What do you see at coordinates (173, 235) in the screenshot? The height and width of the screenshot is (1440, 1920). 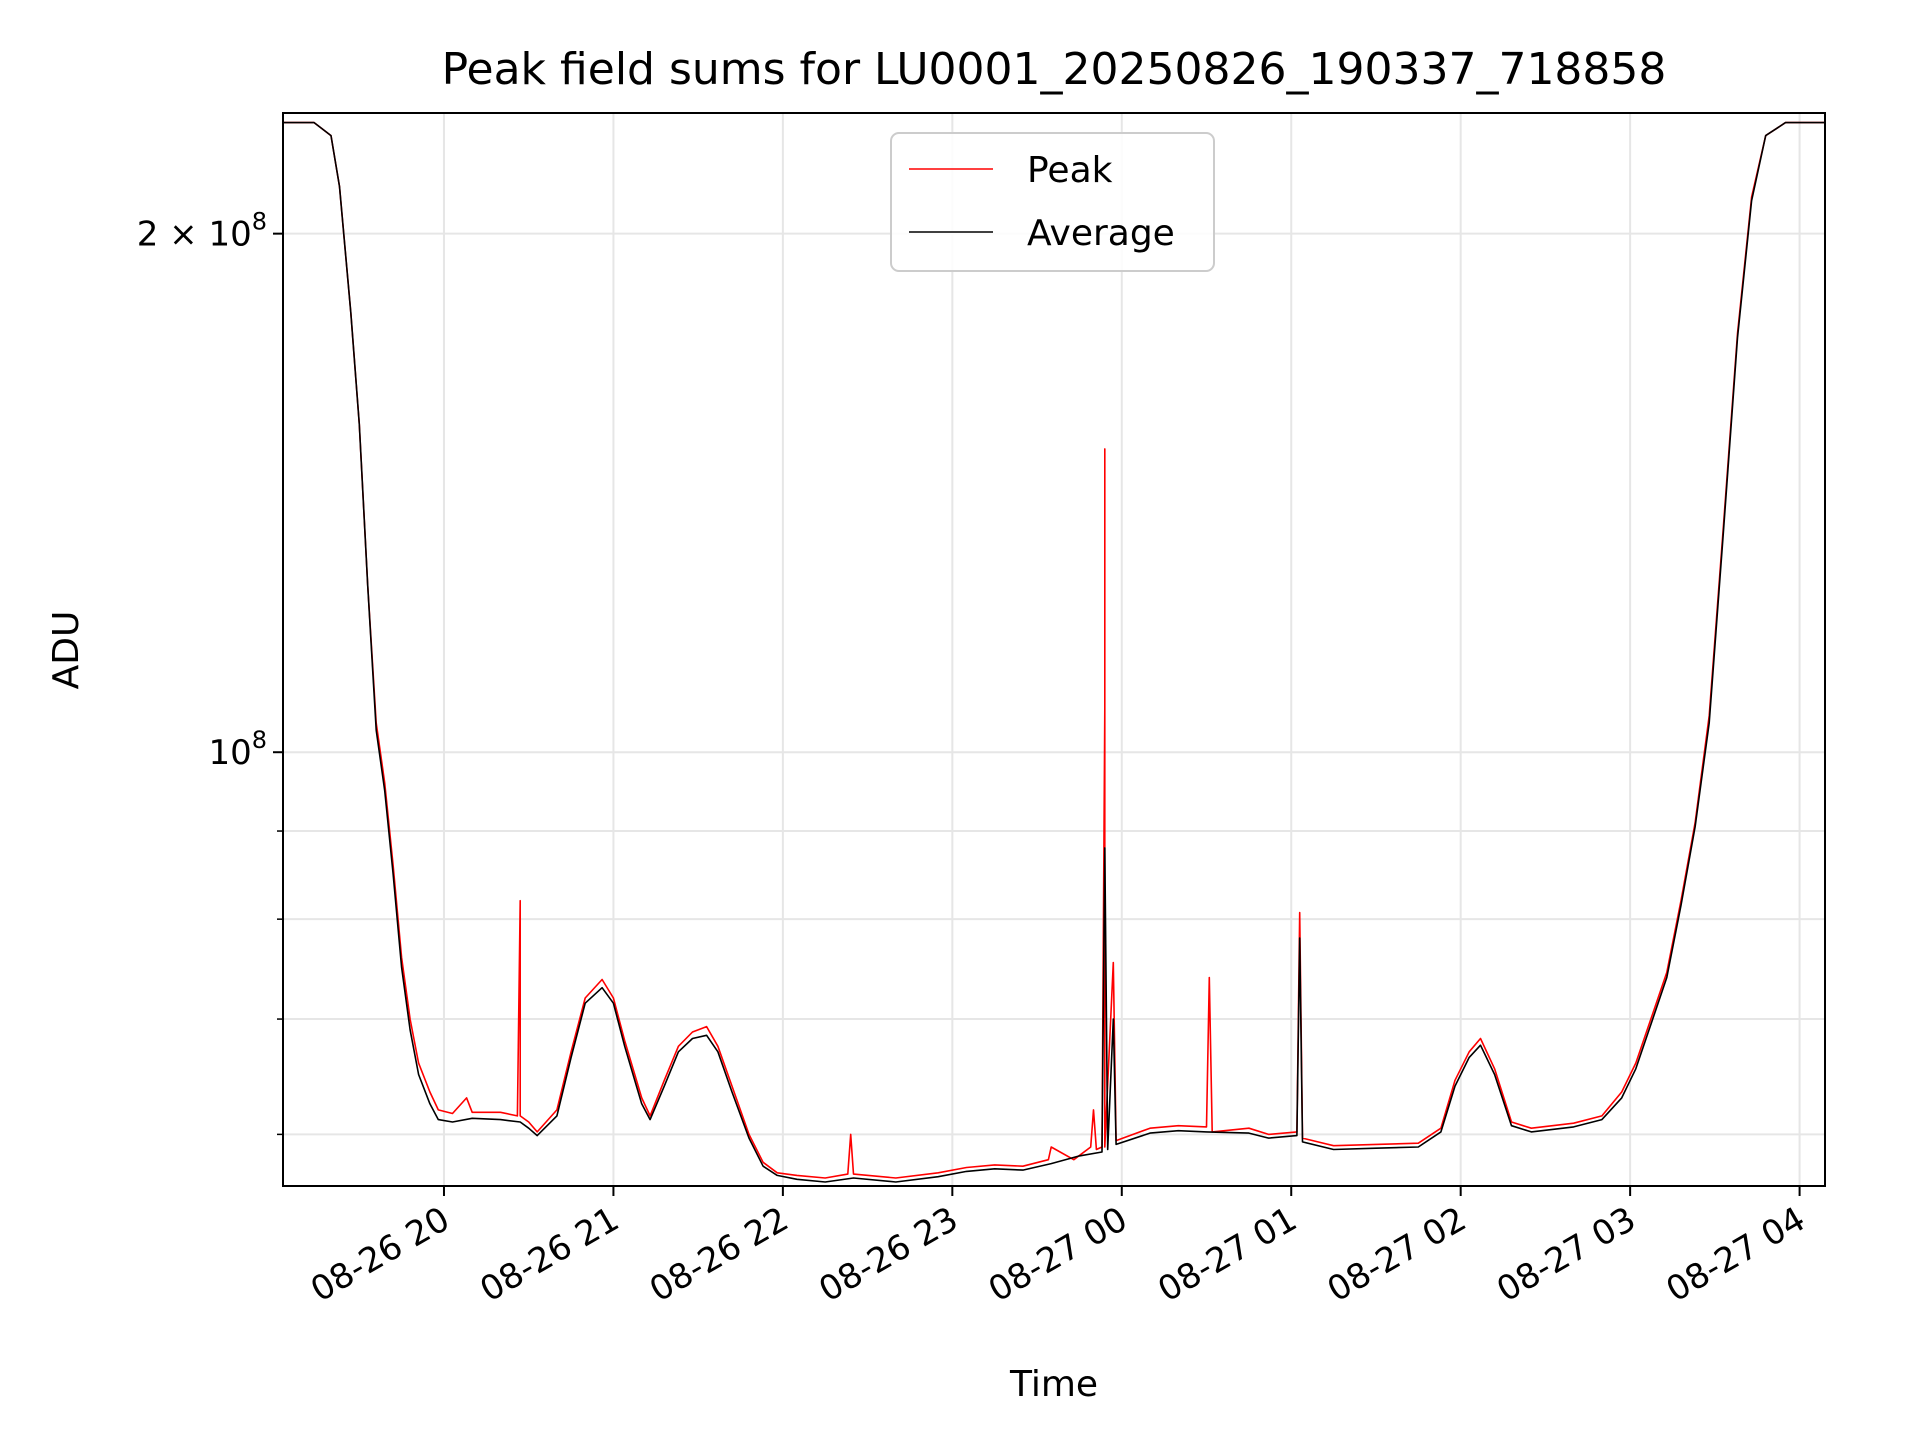 I see `y-tick-label-prefix: 2 ×` at bounding box center [173, 235].